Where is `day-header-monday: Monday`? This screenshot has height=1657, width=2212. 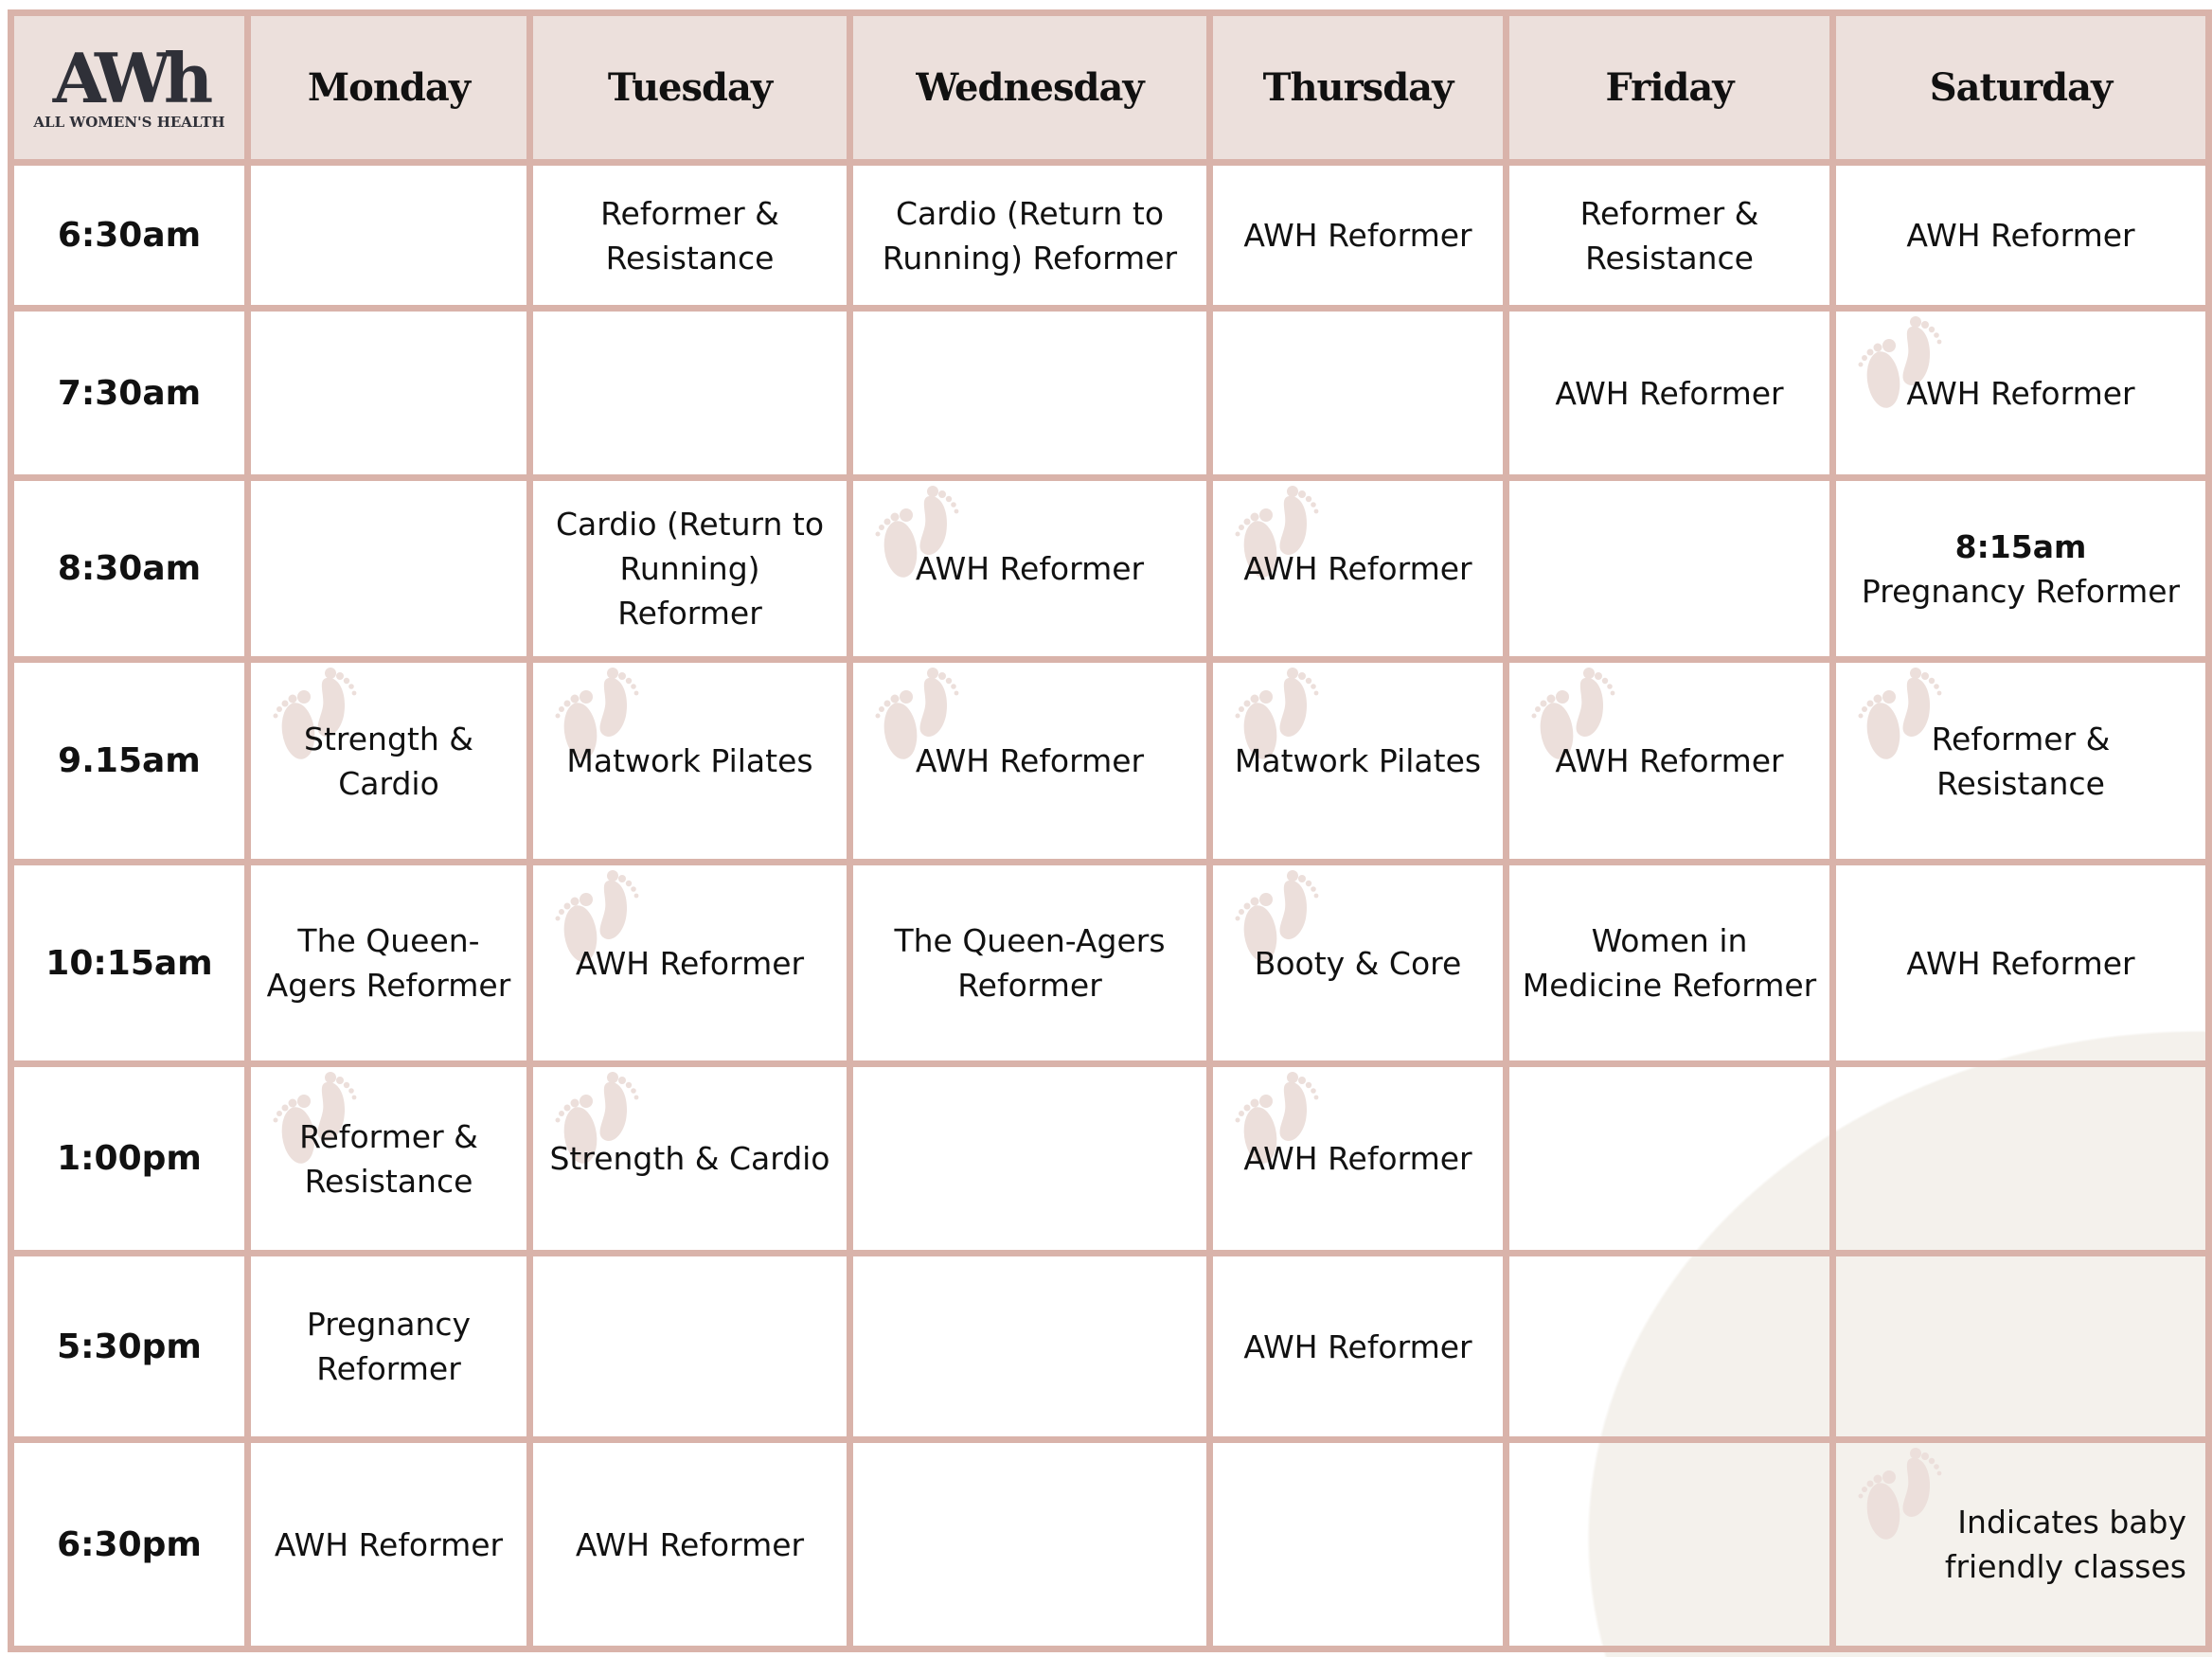
day-header-monday: Monday is located at coordinates (392, 91).